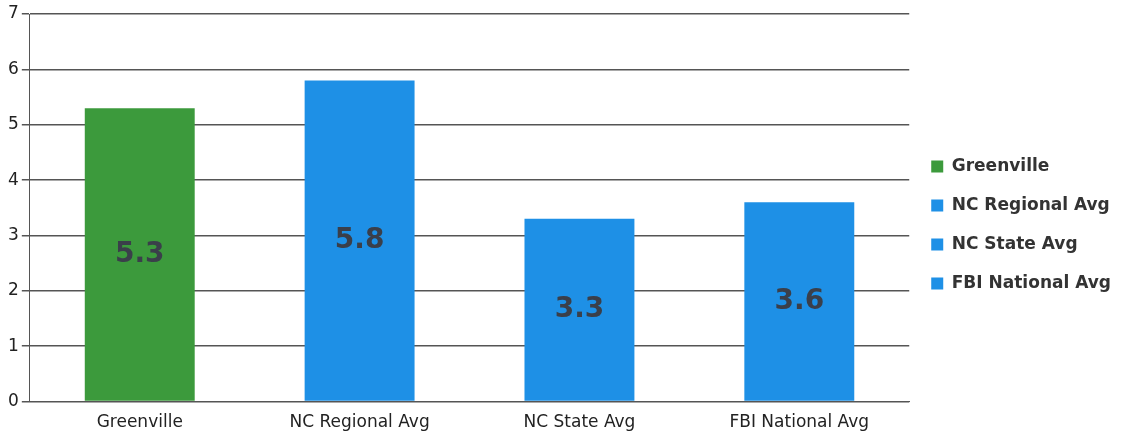 The image size is (1131, 441). I want to click on legend-label: Greenville, so click(1000, 164).